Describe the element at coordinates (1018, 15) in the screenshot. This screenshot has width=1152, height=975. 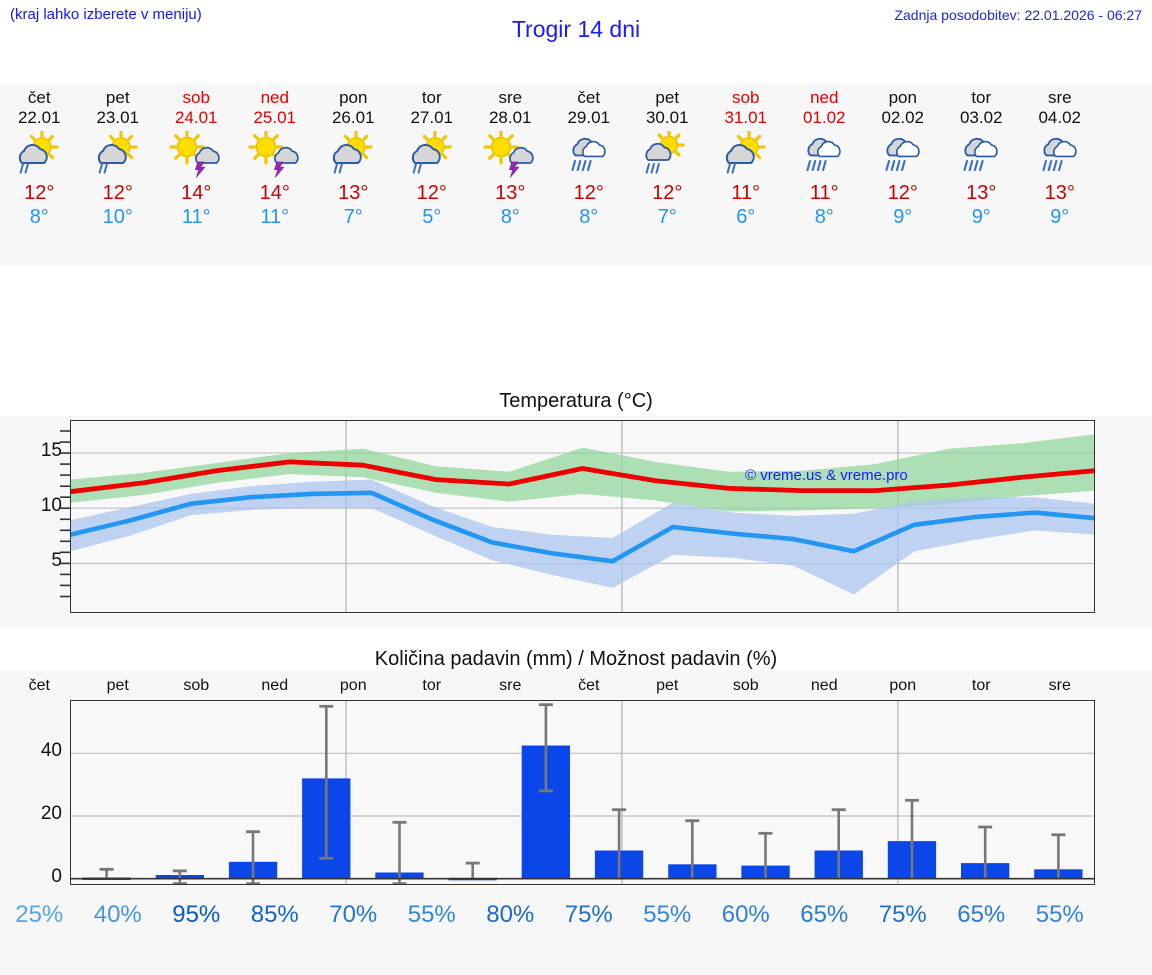
I see `last-updated-text: Zadnja posodobitev: 22.01.2026 - 06:27` at that location.